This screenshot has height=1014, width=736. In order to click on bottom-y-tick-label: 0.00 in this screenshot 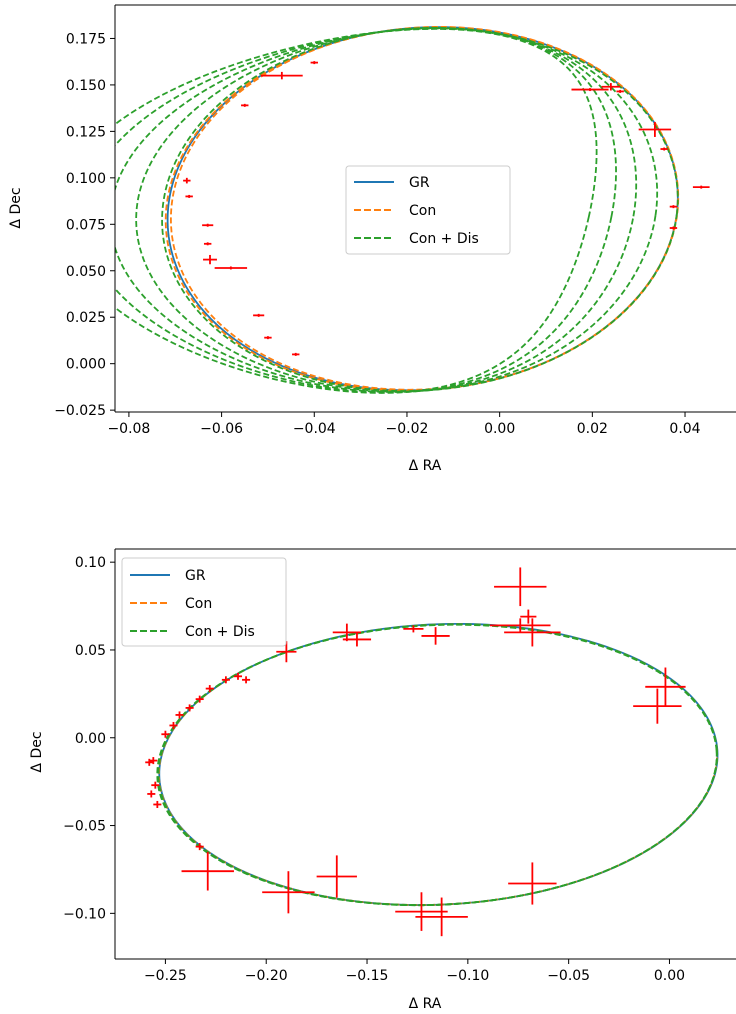, I will do `click(90, 739)`.